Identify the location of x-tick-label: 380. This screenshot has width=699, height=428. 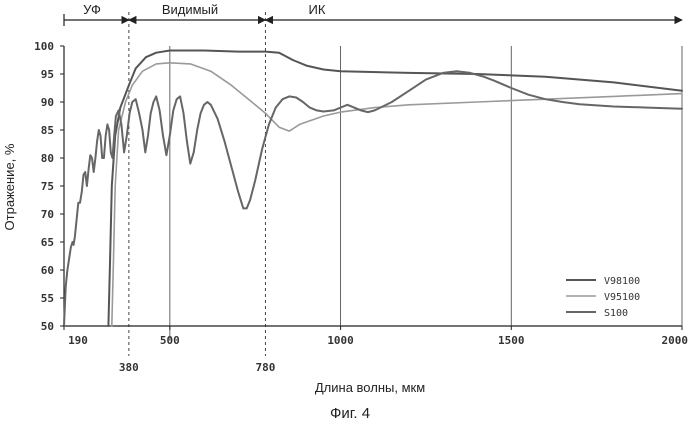
(129, 367).